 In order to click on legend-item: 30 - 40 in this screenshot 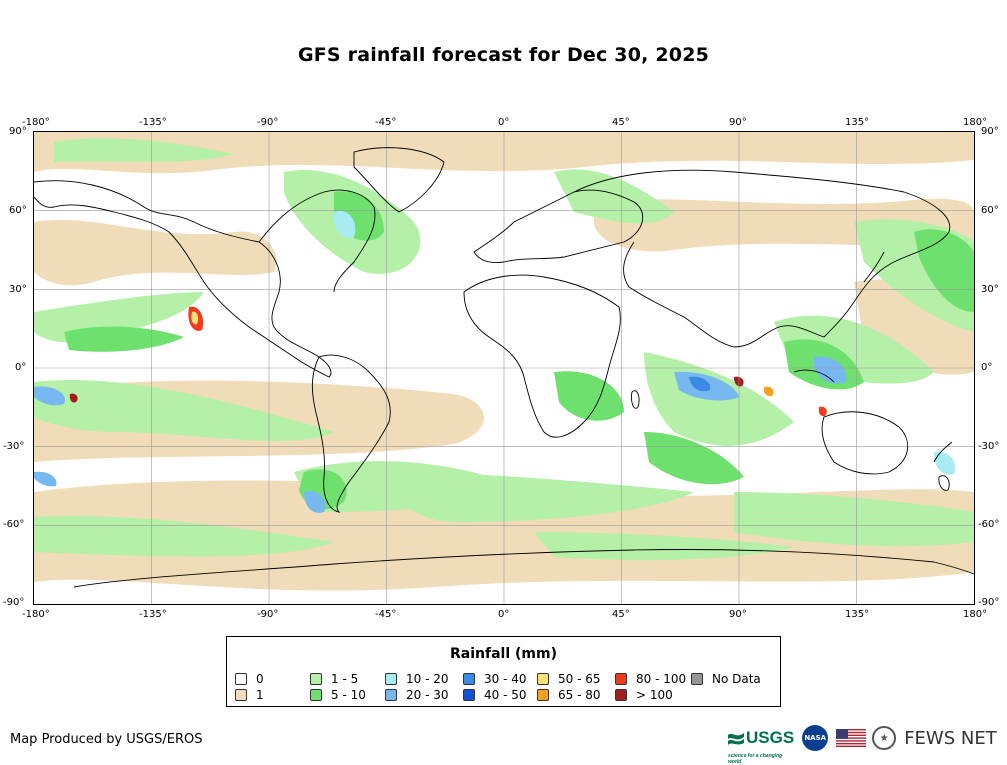, I will do `click(495, 679)`.